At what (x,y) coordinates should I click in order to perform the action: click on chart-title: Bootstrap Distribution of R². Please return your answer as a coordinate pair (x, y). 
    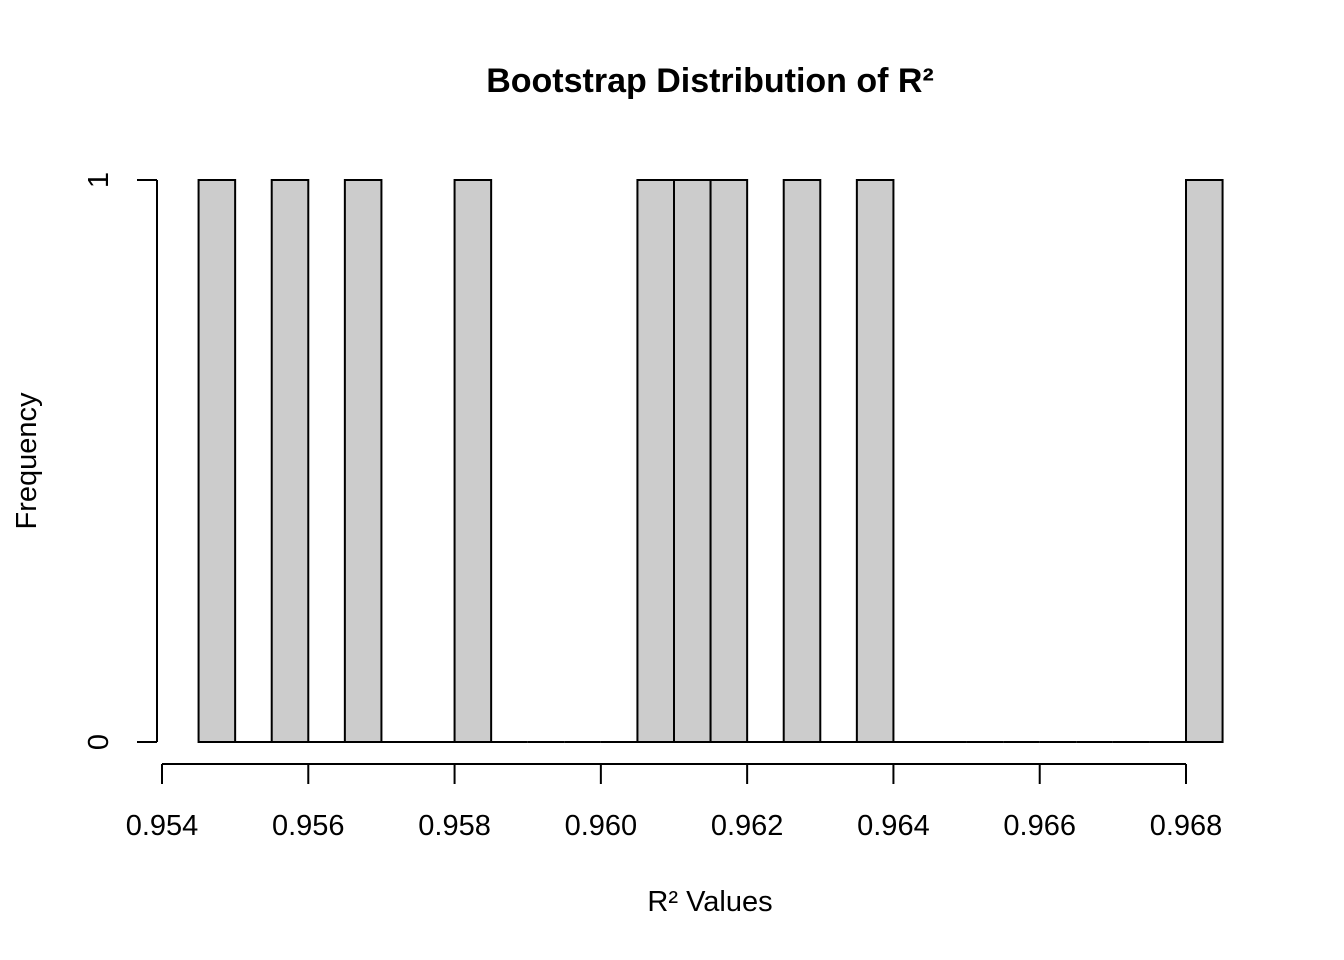
    Looking at the image, I should click on (710, 81).